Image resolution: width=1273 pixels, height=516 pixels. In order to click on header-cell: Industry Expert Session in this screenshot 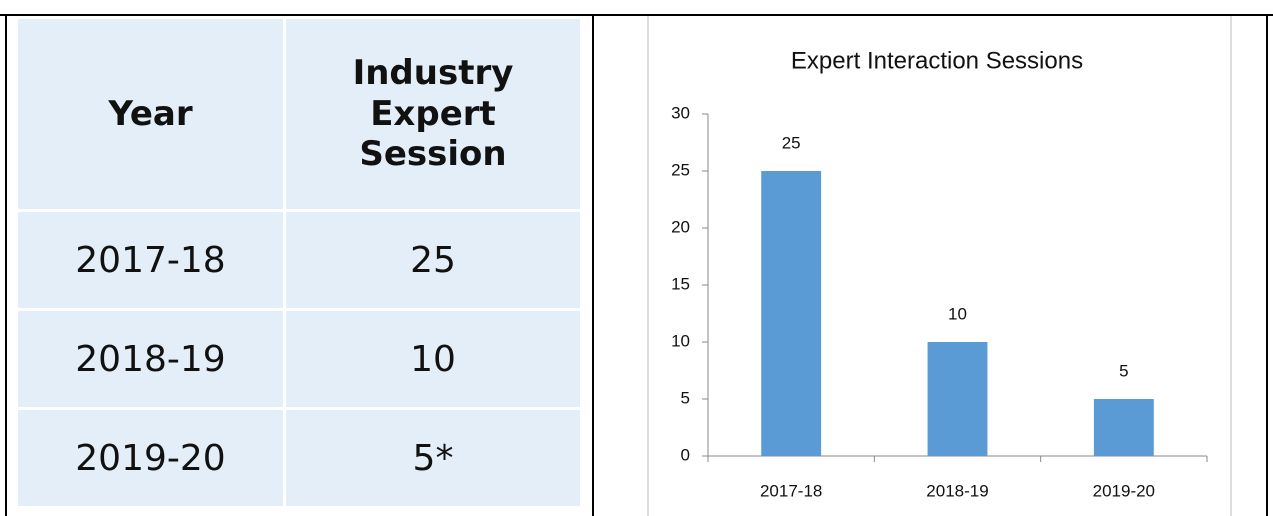, I will do `click(433, 114)`.